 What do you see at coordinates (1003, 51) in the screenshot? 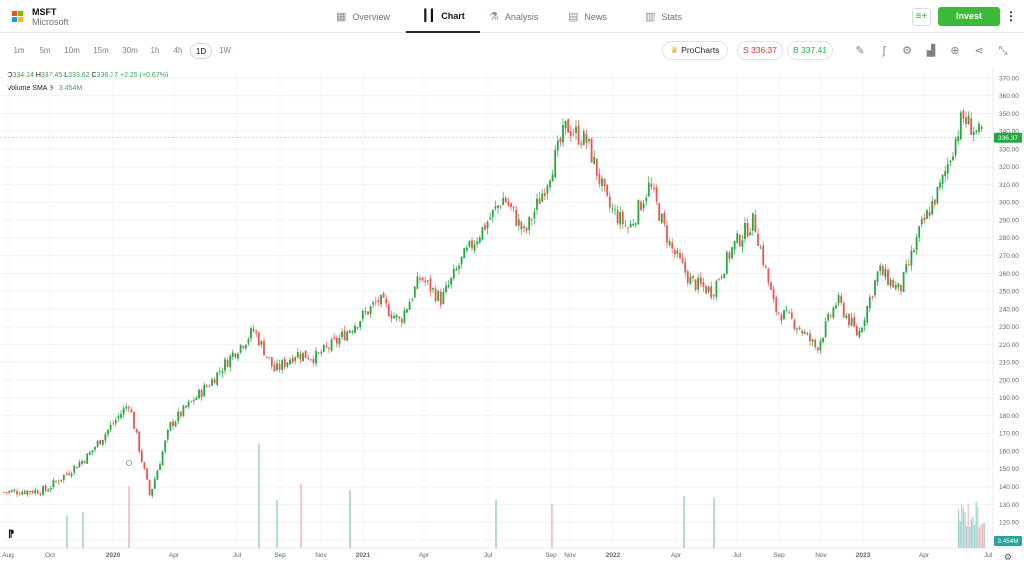
I see `collapse-icon: ⤡` at bounding box center [1003, 51].